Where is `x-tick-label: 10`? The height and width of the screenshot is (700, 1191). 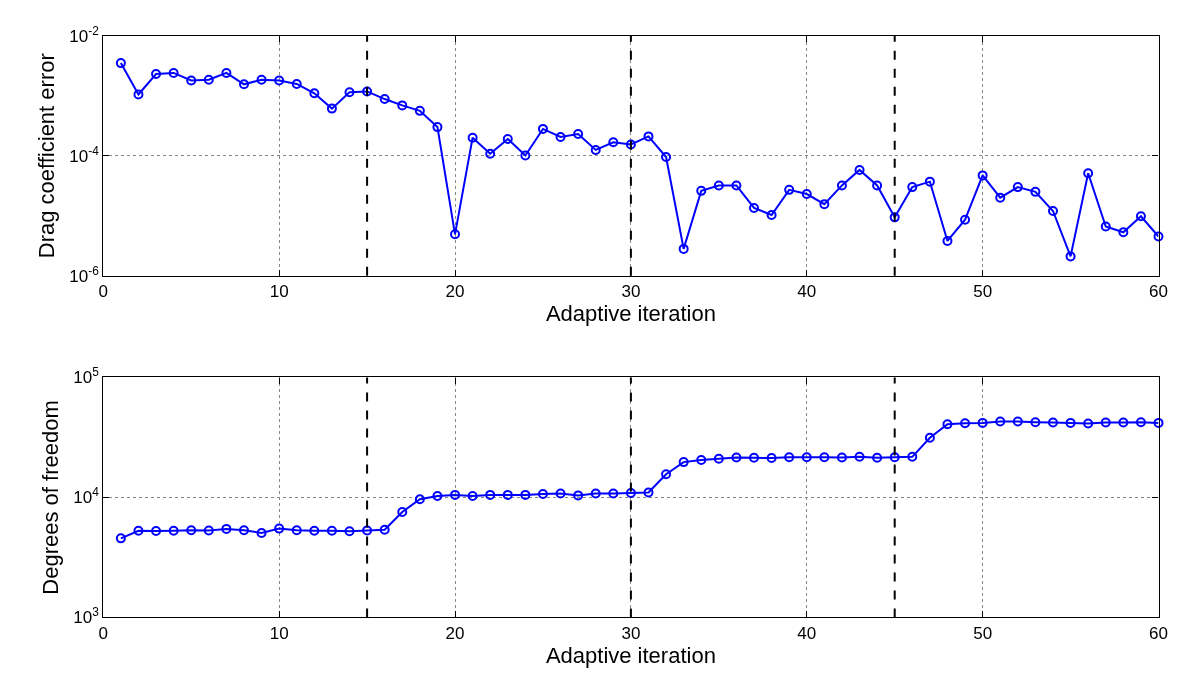
x-tick-label: 10 is located at coordinates (279, 292).